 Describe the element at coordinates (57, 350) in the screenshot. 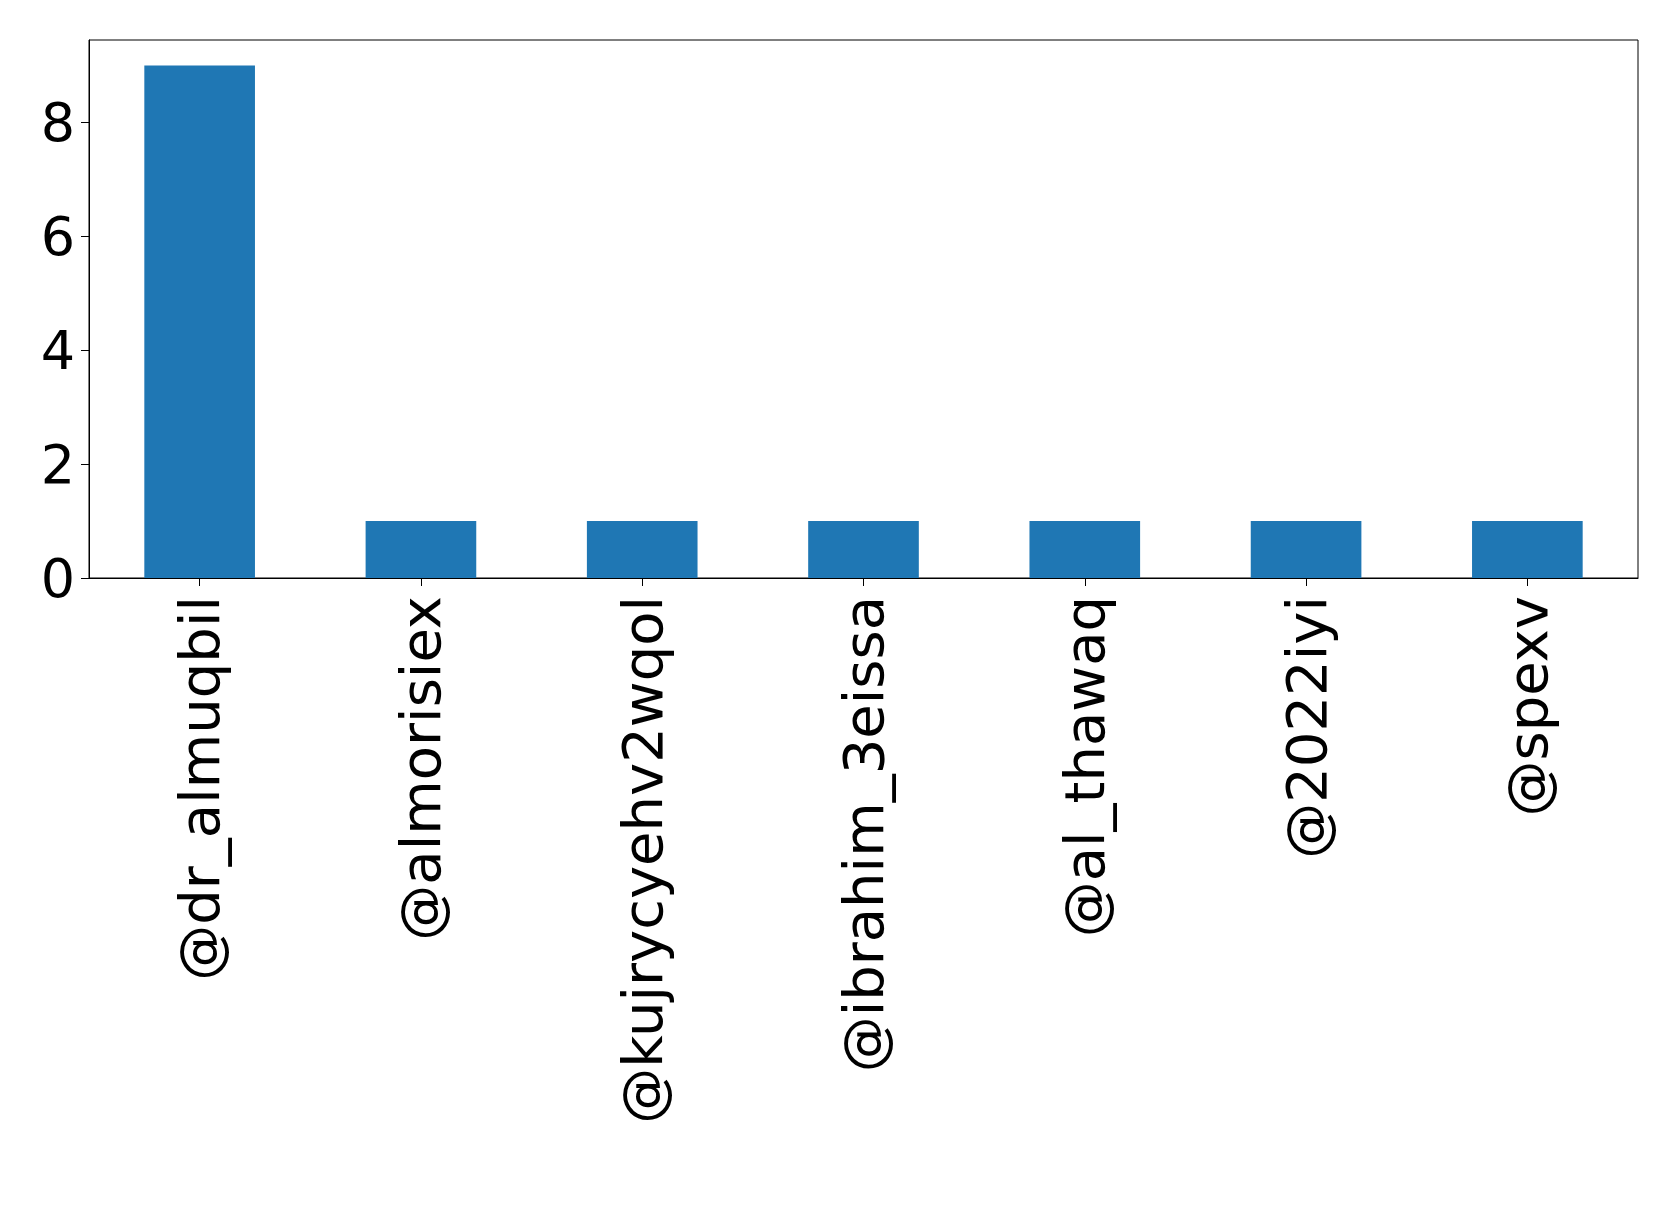

I see `y-tick-label: 4` at that location.